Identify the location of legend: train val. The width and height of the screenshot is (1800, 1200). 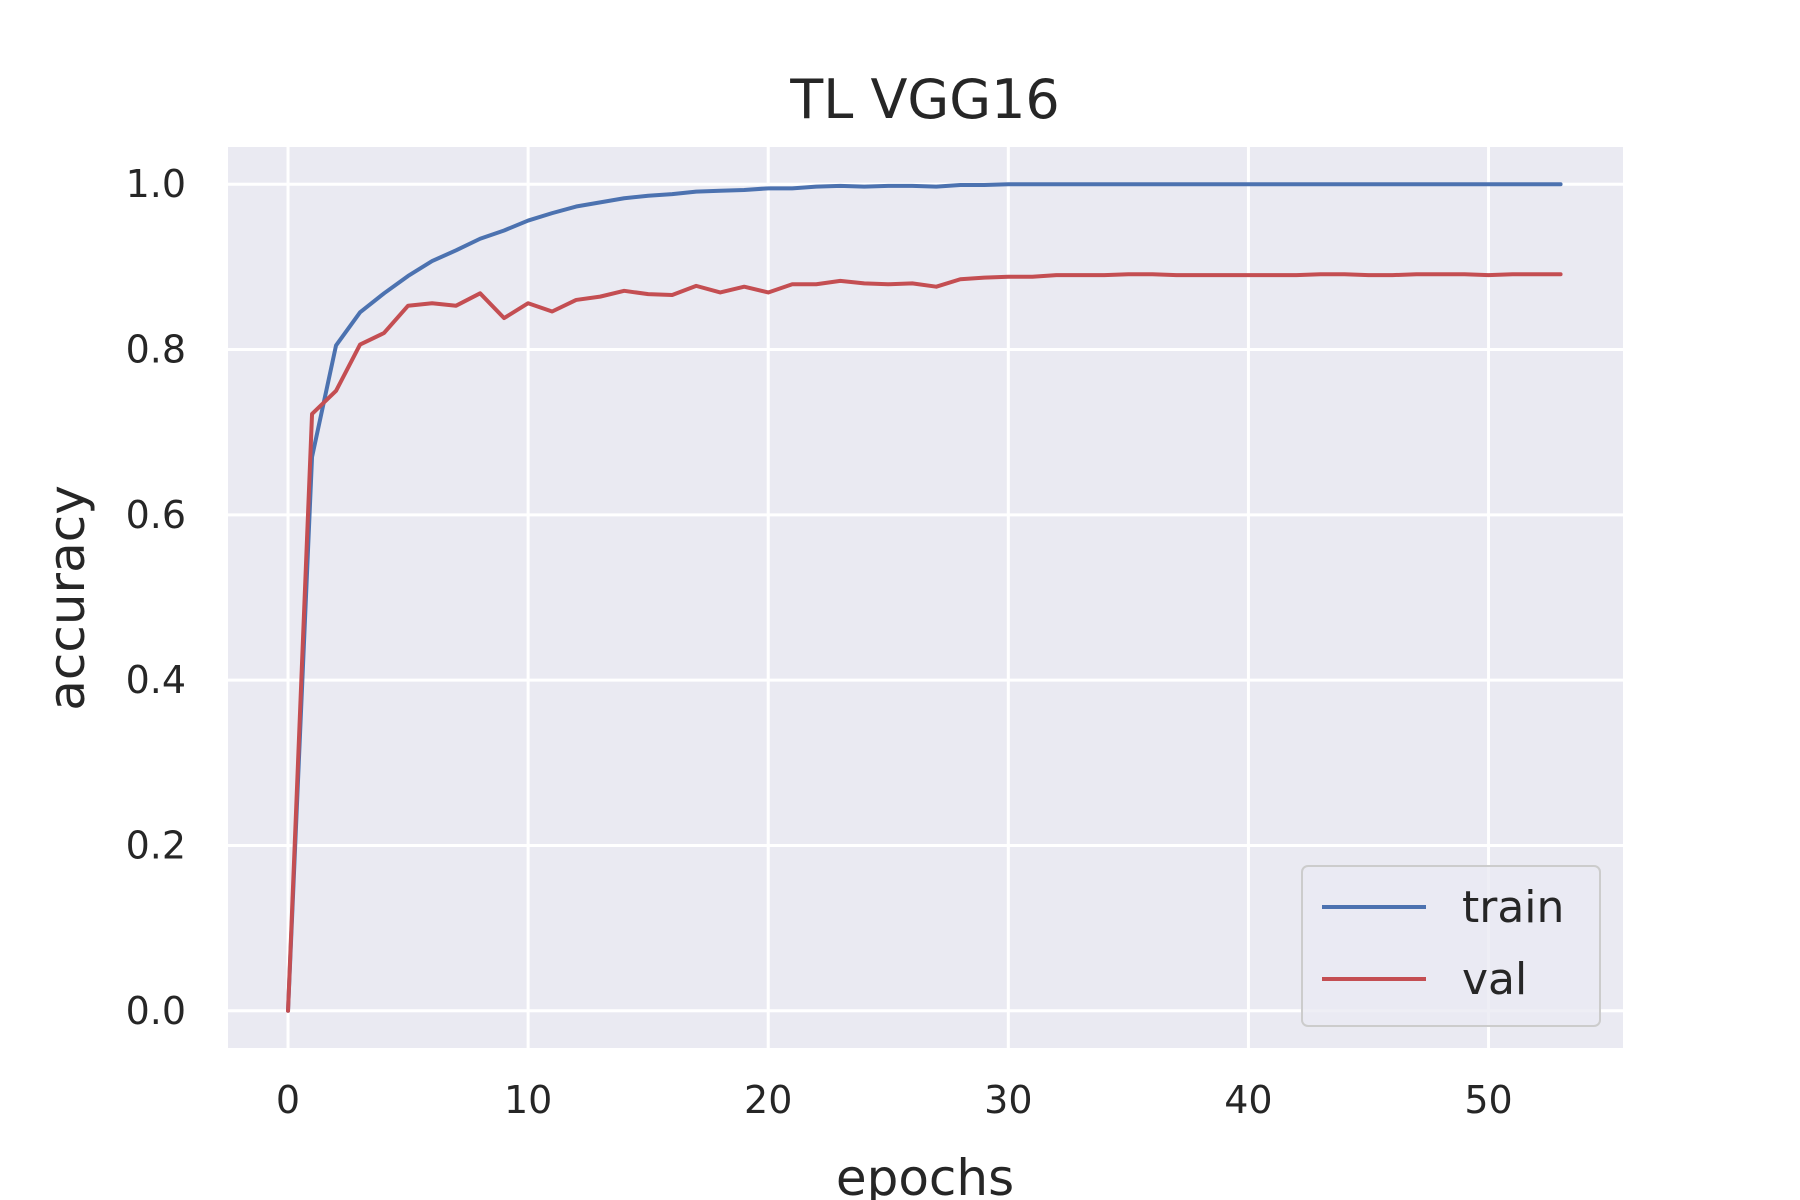
(1451, 946).